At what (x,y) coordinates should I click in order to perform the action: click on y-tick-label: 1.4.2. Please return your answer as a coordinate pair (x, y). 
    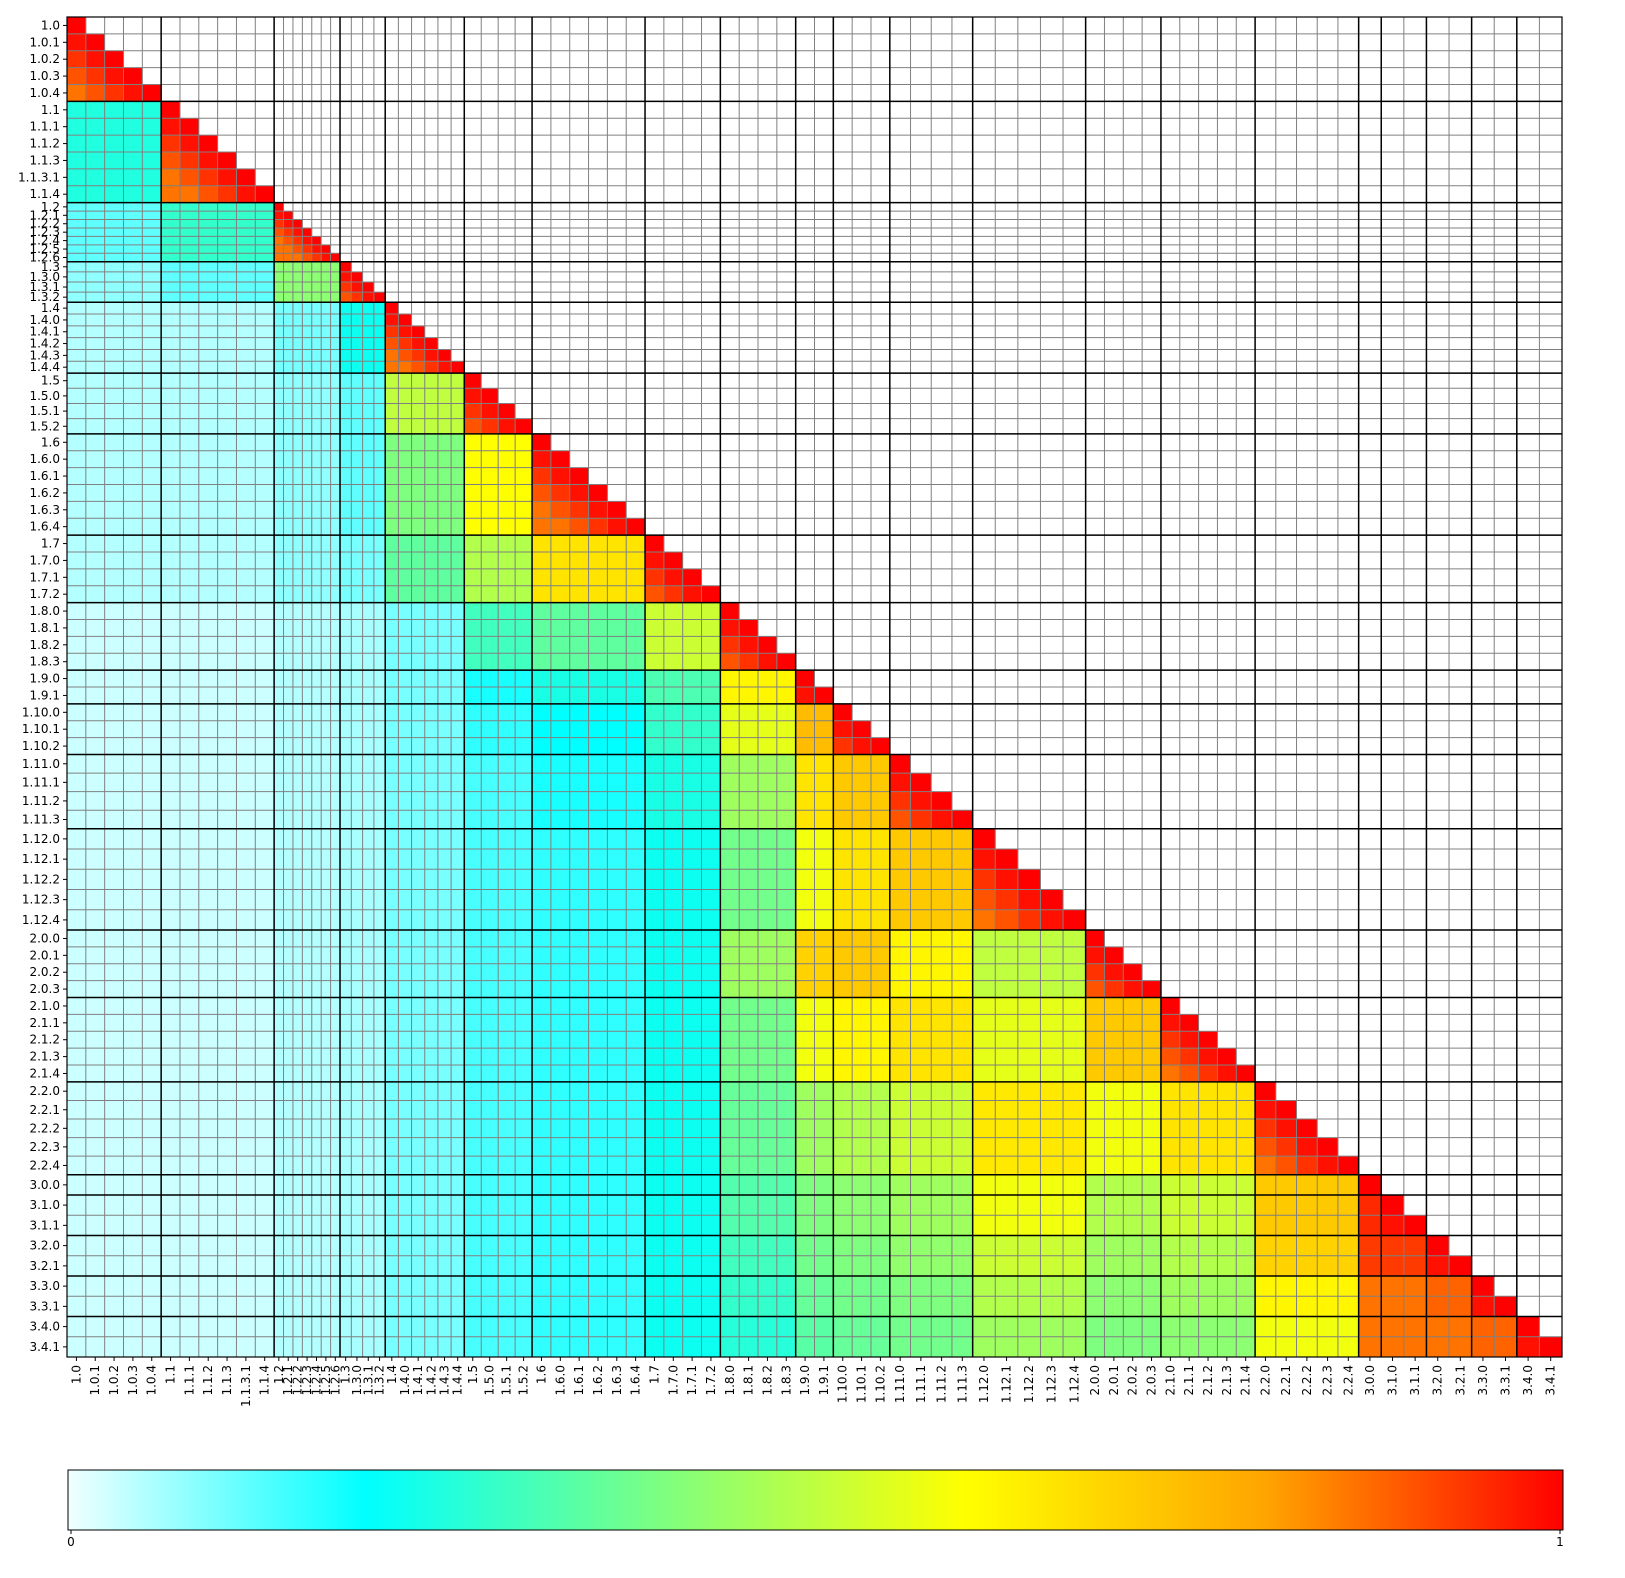
    Looking at the image, I should click on (44, 344).